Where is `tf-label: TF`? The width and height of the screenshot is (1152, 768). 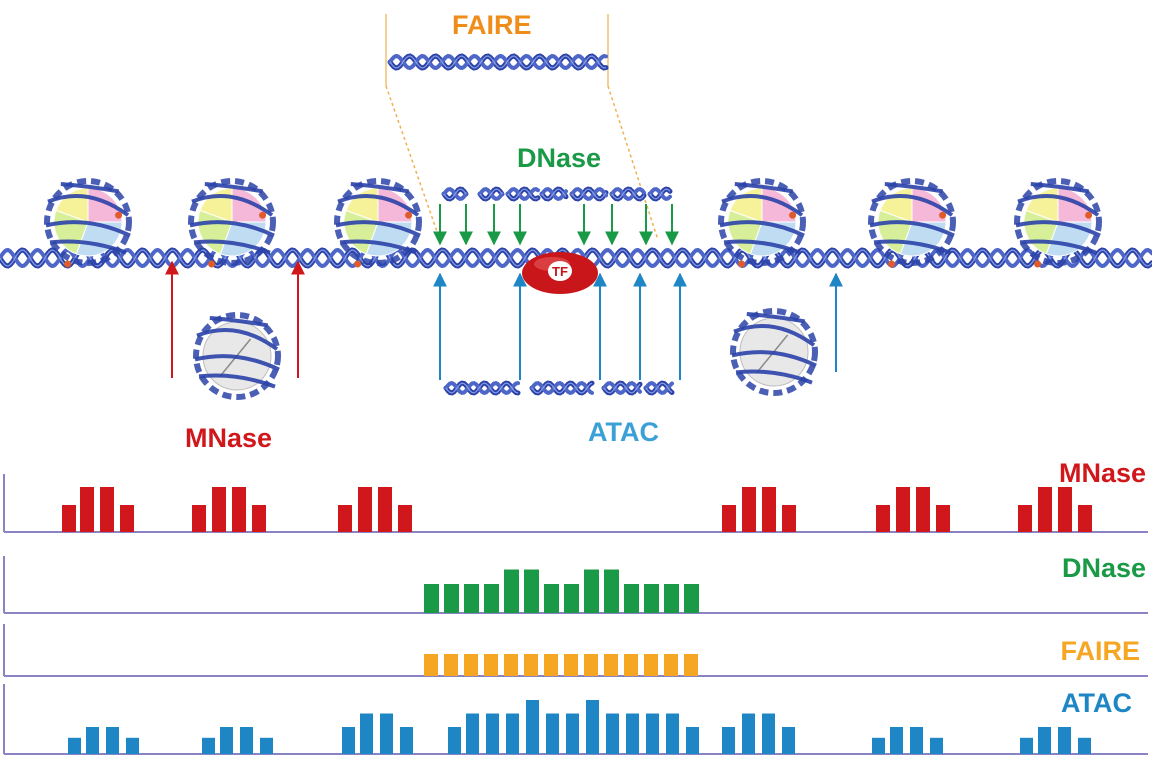
tf-label: TF is located at coordinates (560, 271).